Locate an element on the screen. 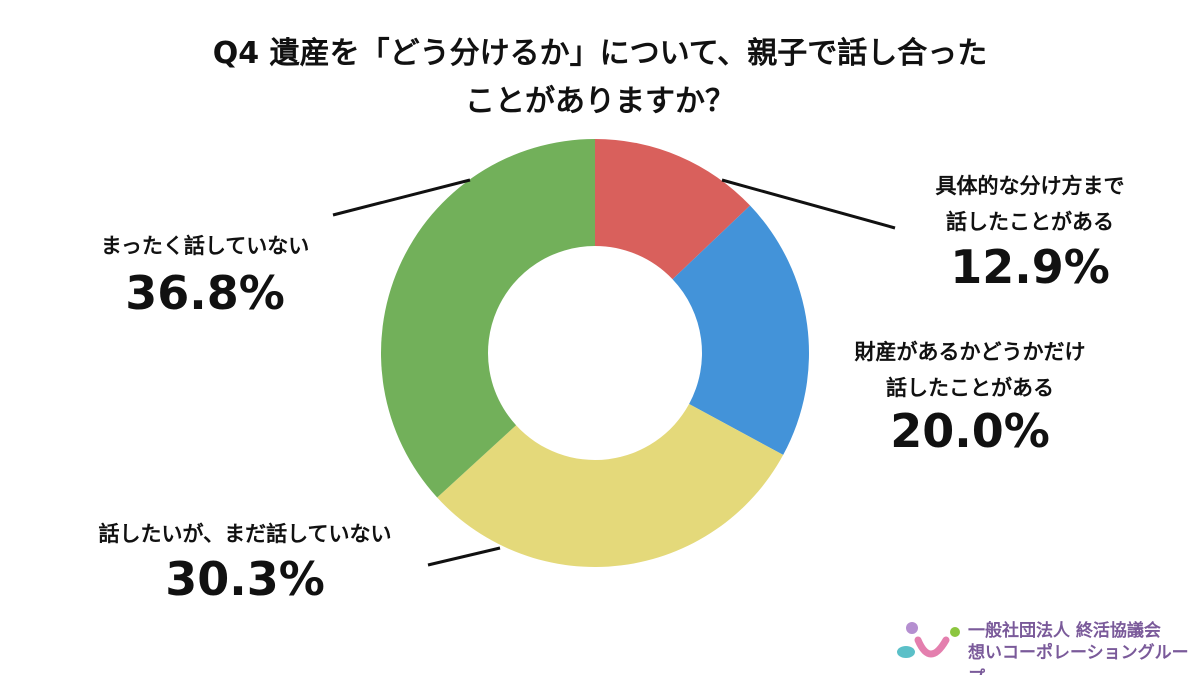  value-label: 12.9% is located at coordinates (1030, 267).